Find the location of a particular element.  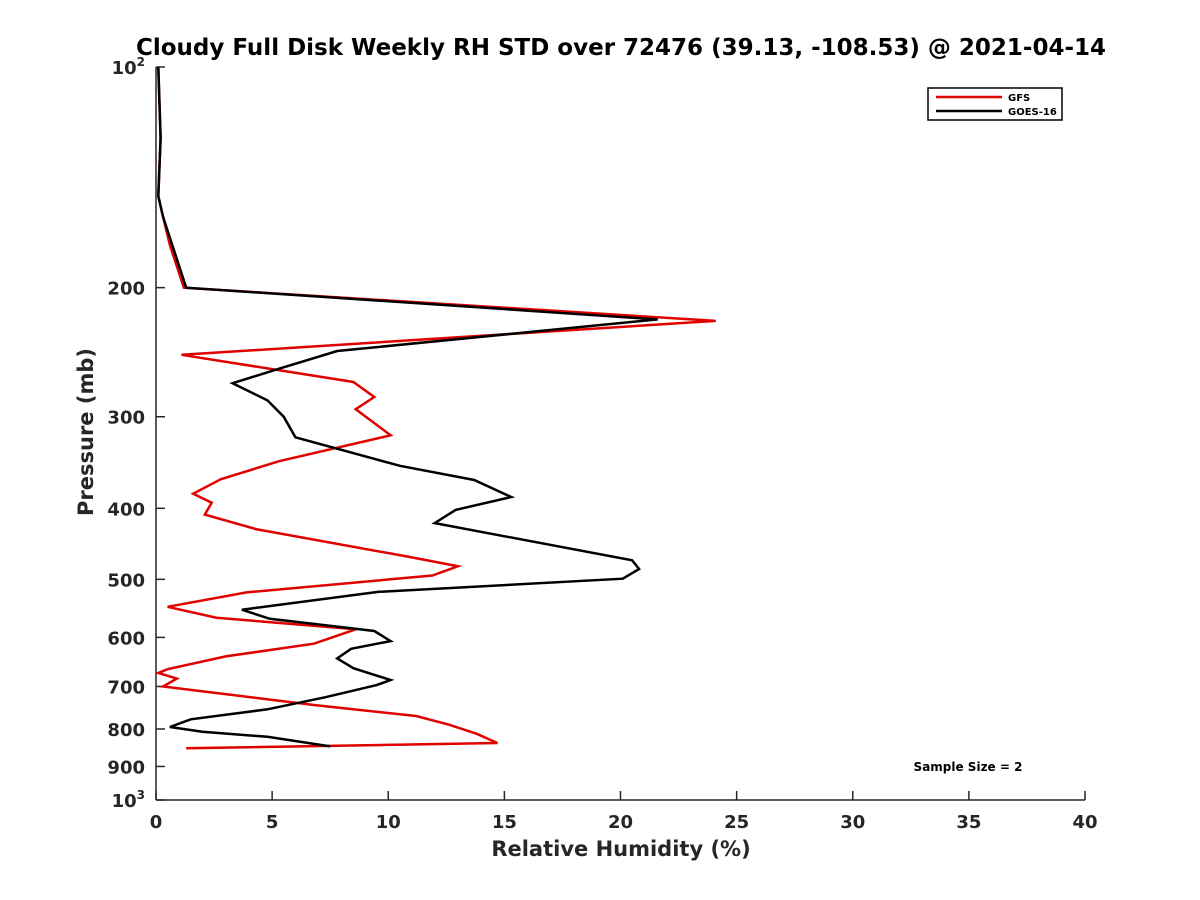

y-tick-label: 700 is located at coordinates (126, 687).